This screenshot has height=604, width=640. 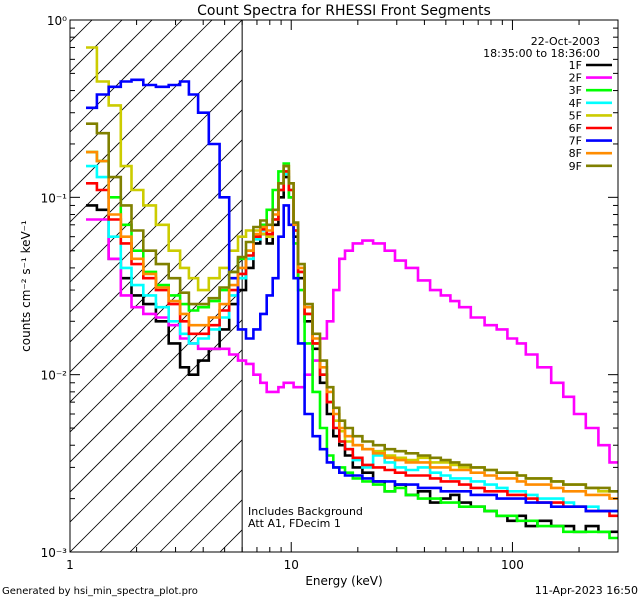 What do you see at coordinates (575, 78) in the screenshot?
I see `legend-label-2F: 2F` at bounding box center [575, 78].